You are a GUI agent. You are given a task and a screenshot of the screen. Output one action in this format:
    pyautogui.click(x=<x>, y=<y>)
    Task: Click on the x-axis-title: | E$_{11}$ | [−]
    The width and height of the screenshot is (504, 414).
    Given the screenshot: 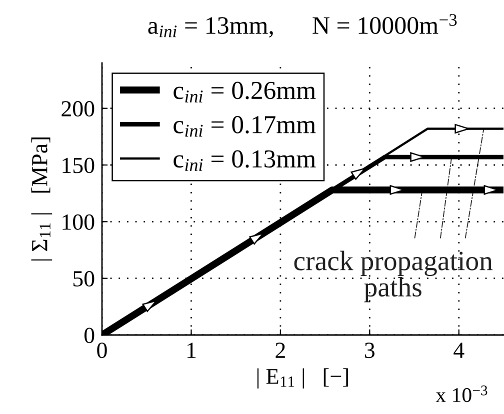 What is the action you would take?
    pyautogui.click(x=302, y=378)
    